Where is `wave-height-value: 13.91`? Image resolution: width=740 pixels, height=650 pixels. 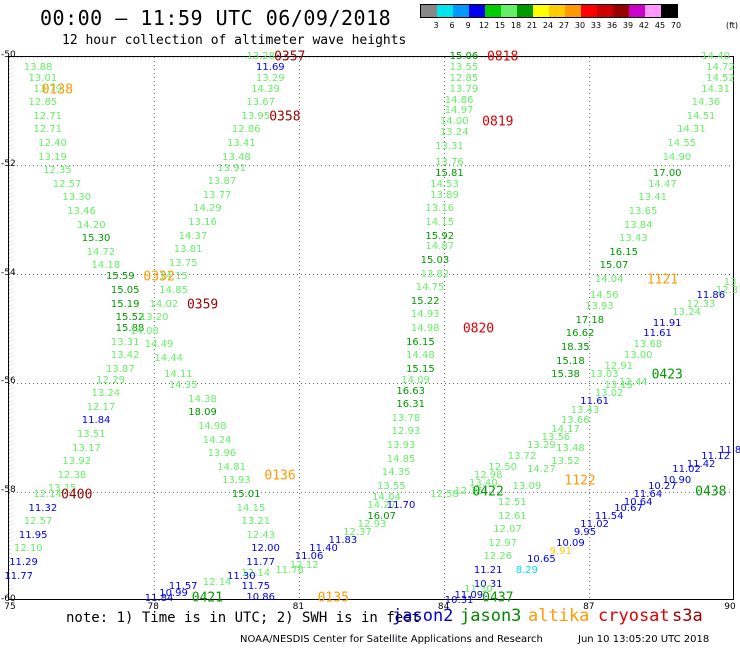
wave-height-value: 13.91 is located at coordinates (231, 168).